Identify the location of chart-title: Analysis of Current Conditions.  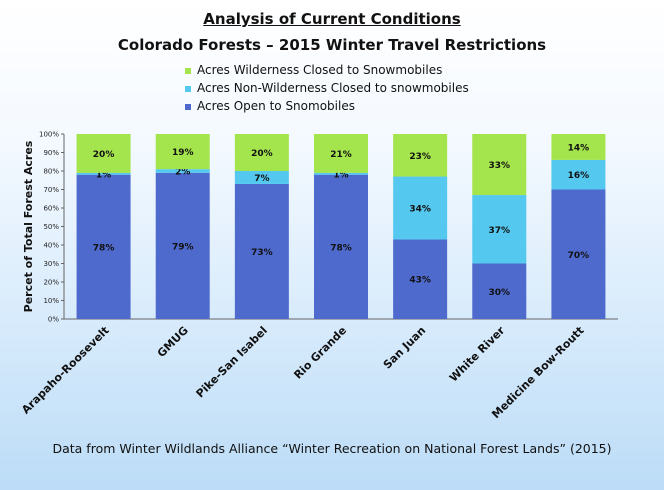
(332, 19).